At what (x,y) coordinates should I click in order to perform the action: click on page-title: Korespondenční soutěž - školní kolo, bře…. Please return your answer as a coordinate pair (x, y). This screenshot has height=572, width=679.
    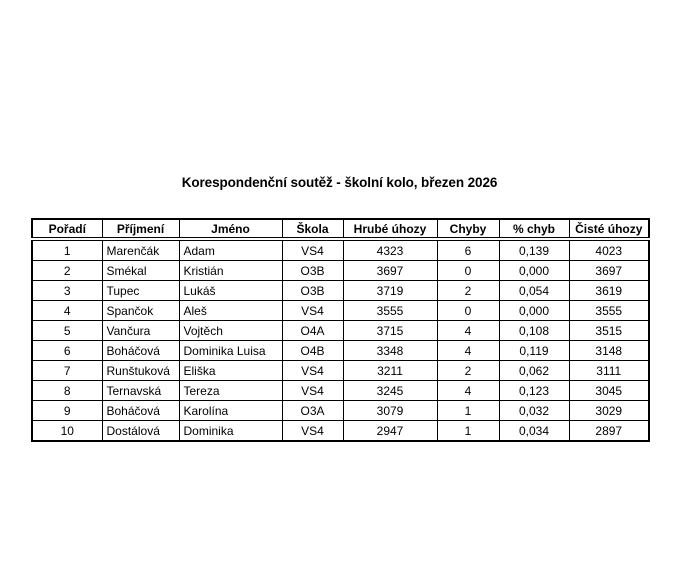
    Looking at the image, I should click on (339, 182).